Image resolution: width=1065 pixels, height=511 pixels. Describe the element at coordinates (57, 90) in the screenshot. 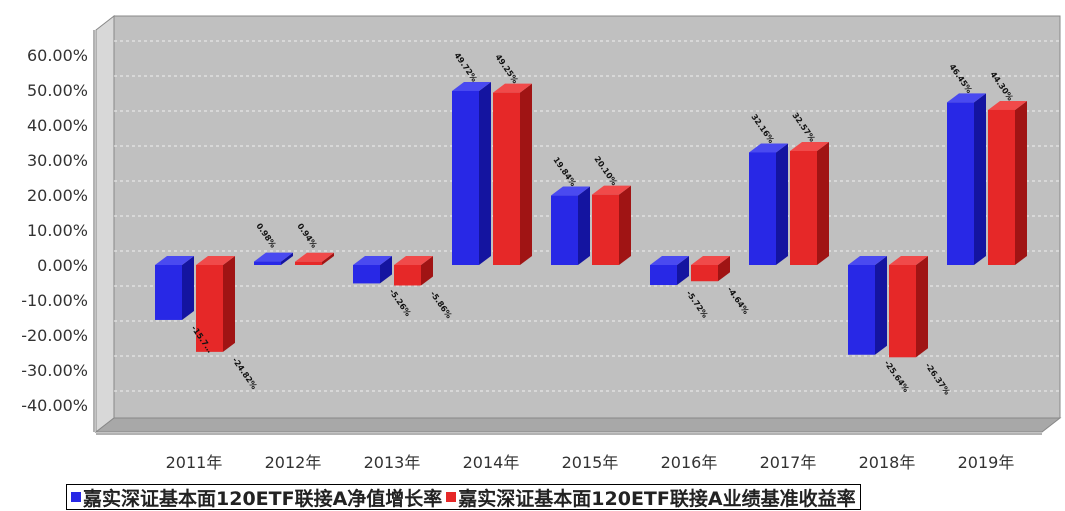

I see `y-tick-label: 50.00%` at that location.